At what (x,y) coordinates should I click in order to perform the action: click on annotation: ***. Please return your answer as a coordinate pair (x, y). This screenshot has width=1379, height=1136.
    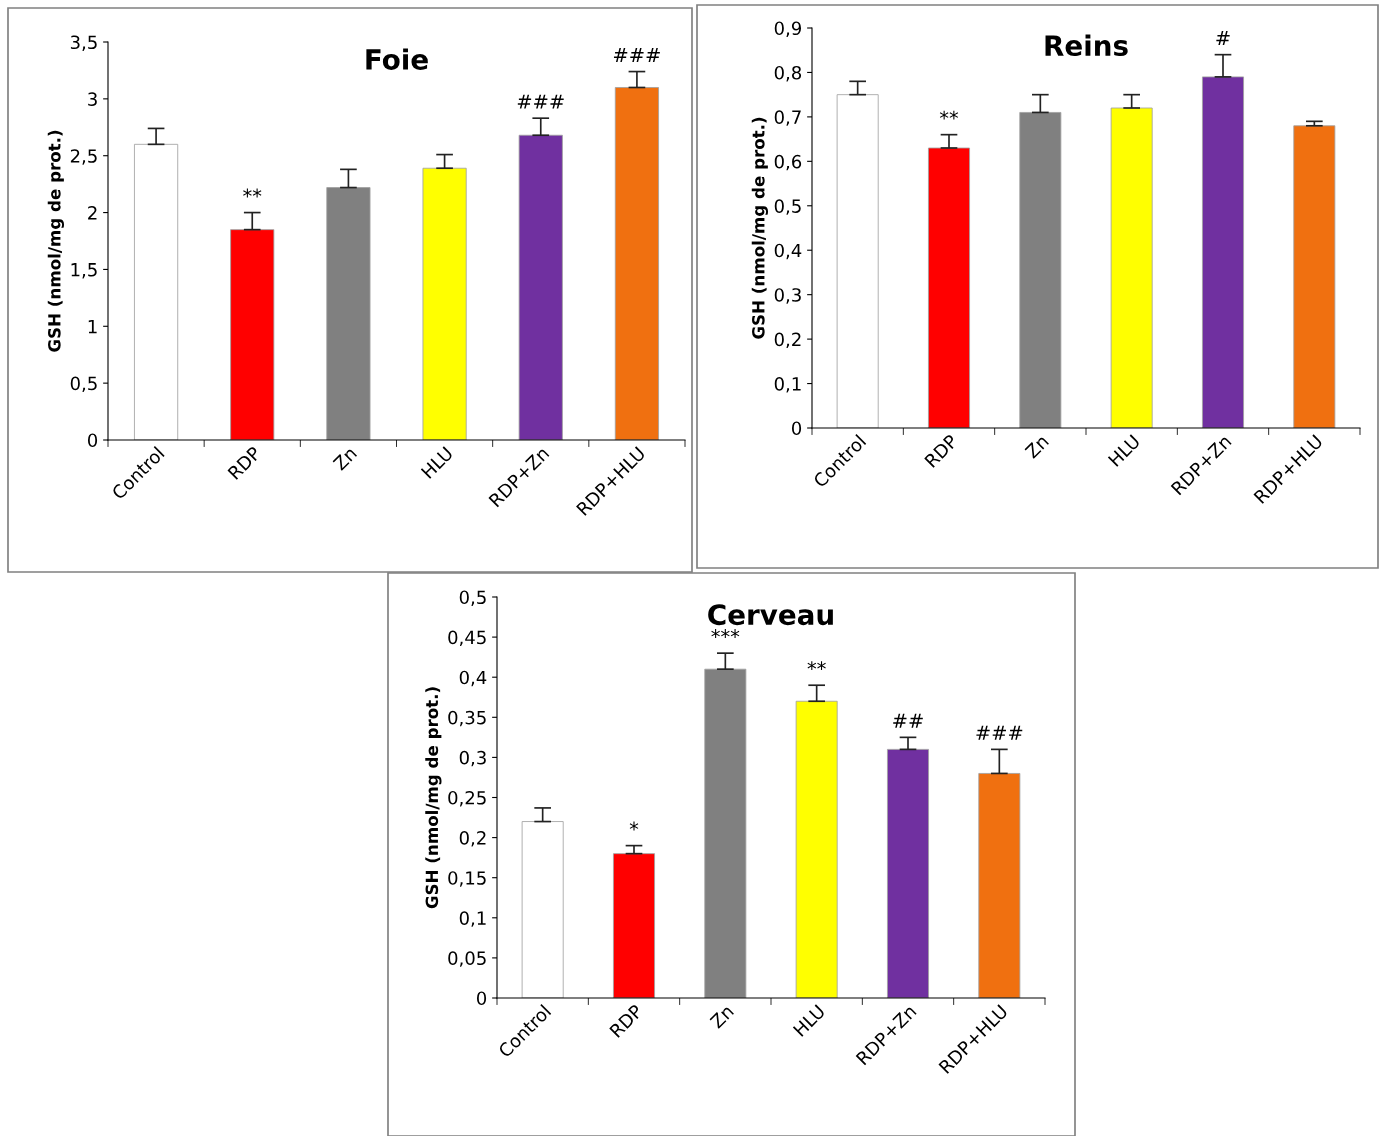
    Looking at the image, I should click on (725, 633).